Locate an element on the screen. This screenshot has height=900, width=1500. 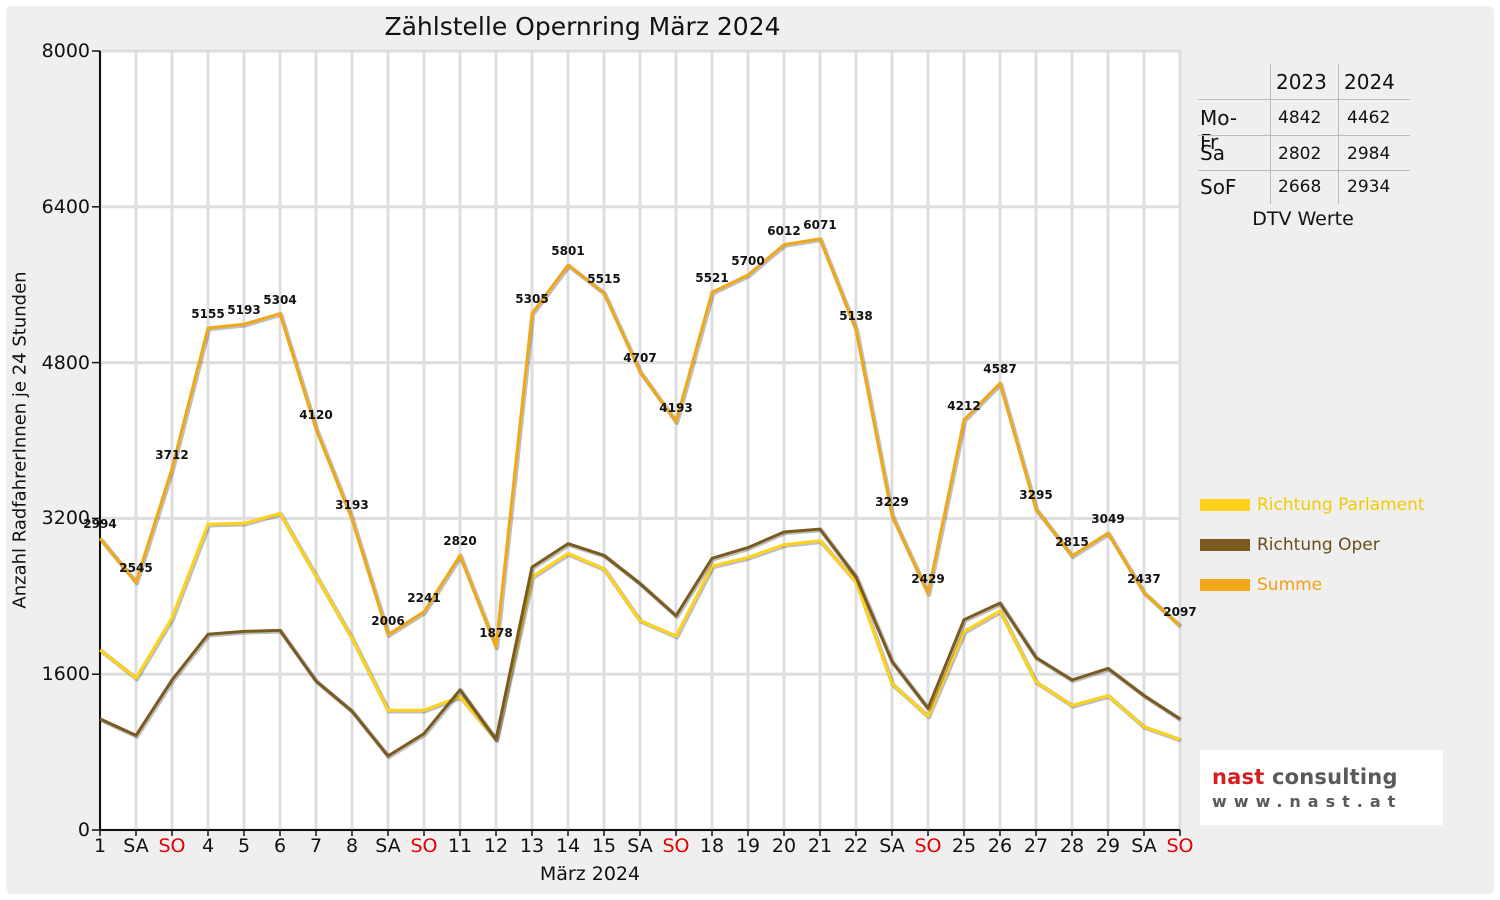
data-label: 2994 is located at coordinates (100, 524).